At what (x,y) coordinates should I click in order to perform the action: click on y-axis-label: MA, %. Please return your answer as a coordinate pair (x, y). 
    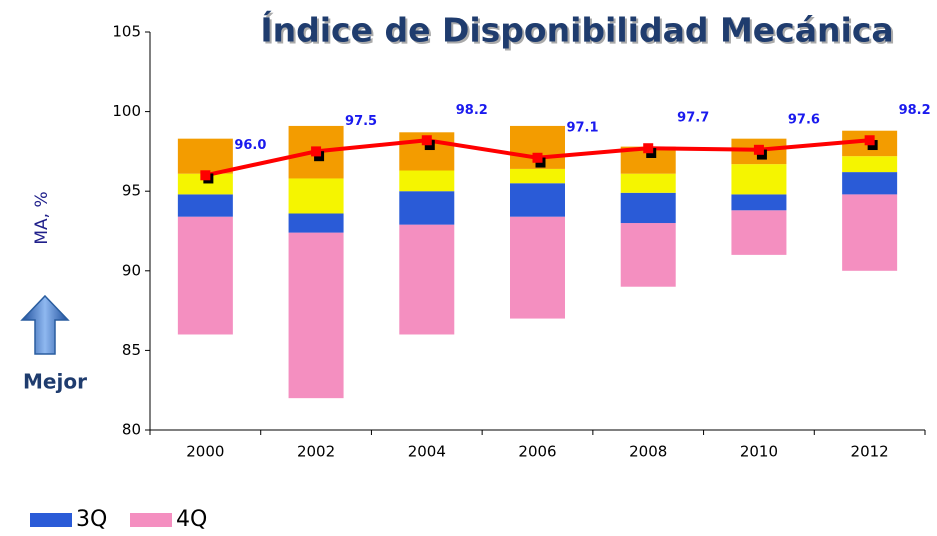
    Looking at the image, I should click on (42, 217).